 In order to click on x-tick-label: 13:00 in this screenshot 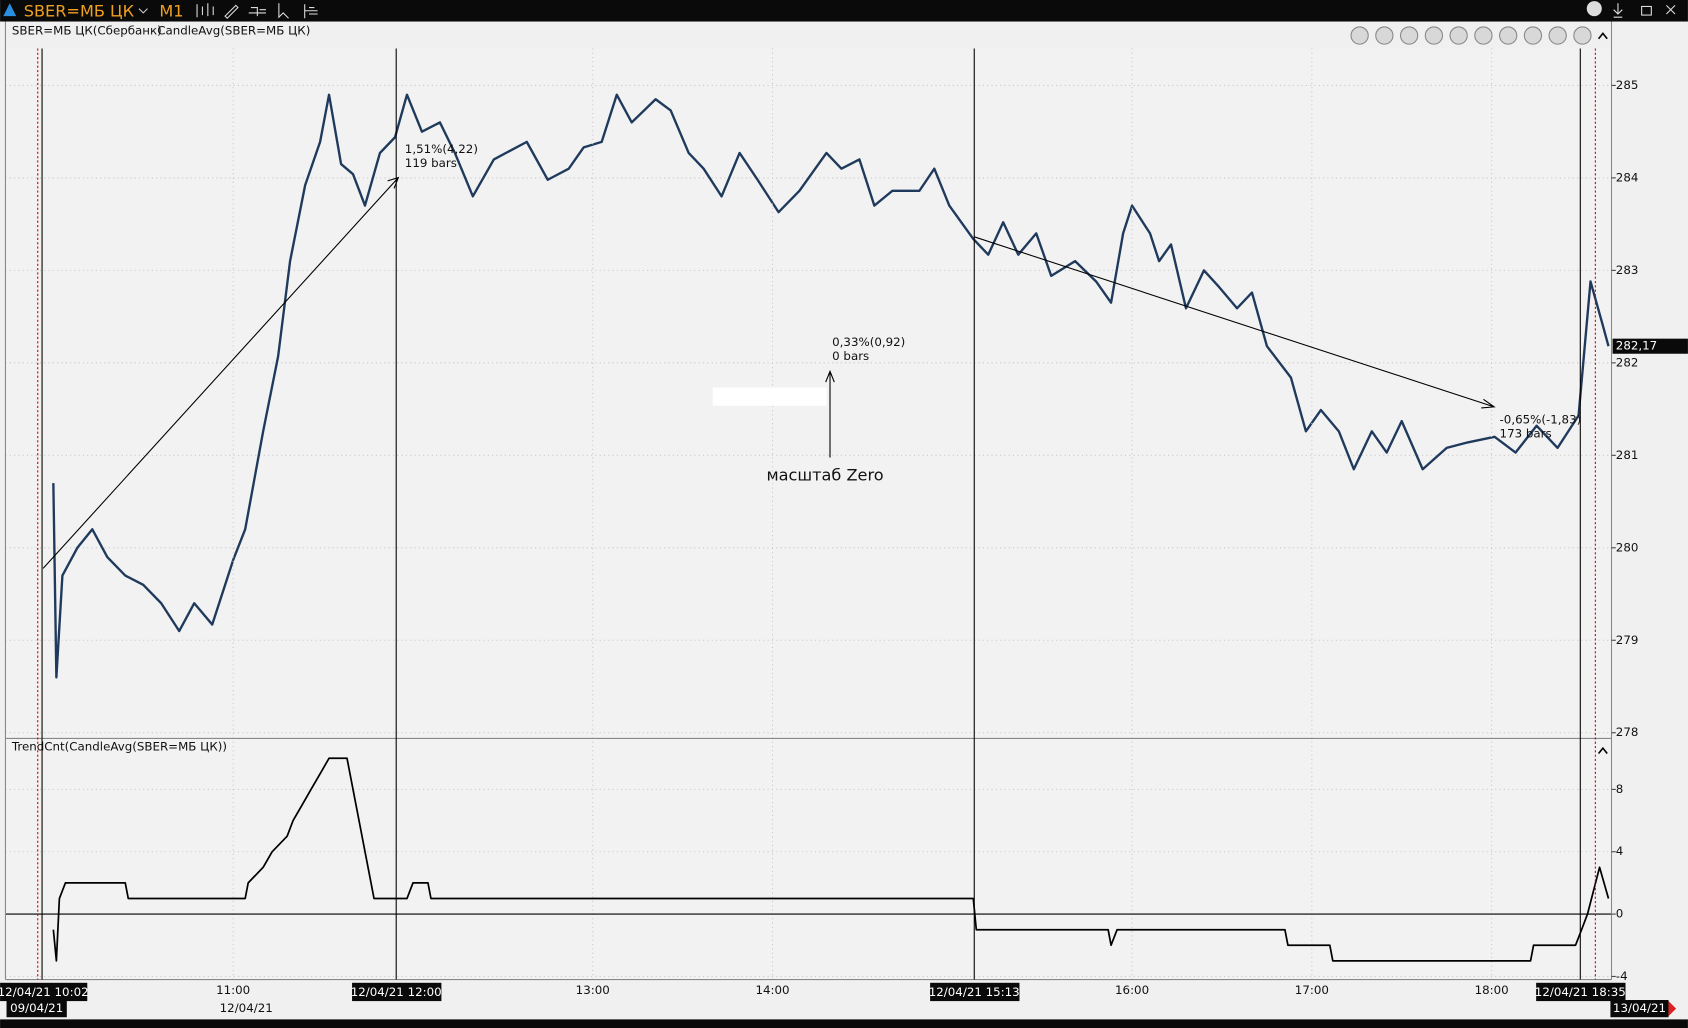, I will do `click(593, 990)`.